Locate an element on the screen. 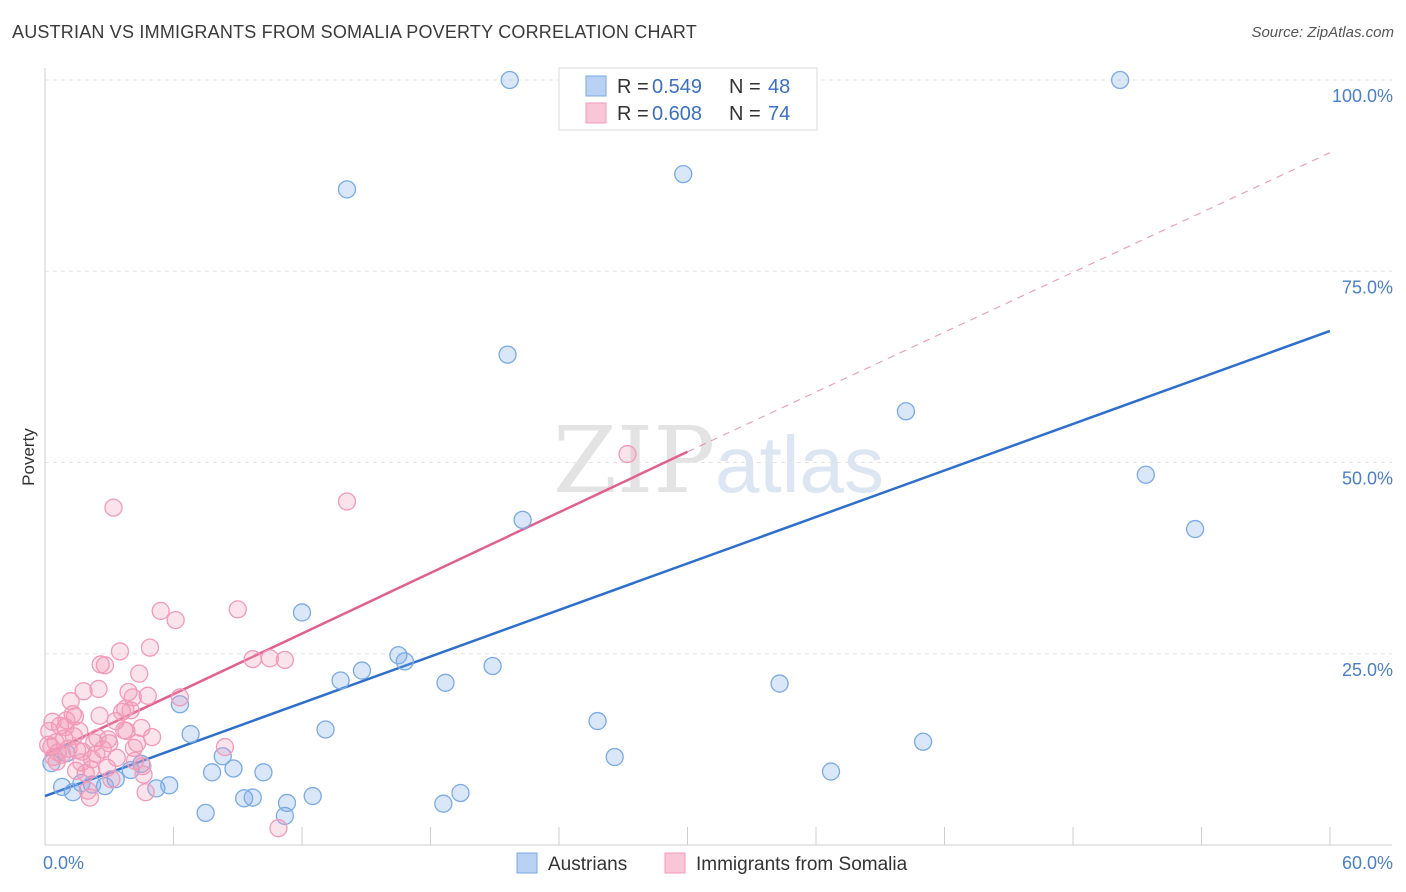 This screenshot has height=892, width=1406. y-tick-label-3: 100.0% is located at coordinates (1362, 96).